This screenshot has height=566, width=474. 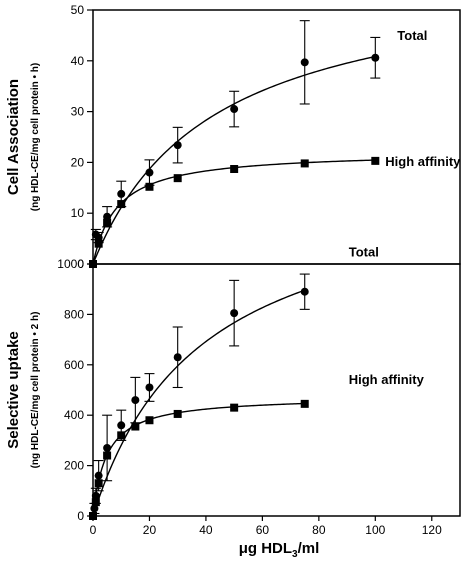 I want to click on series-label-high-affinity-upper: High affinity, so click(x=423, y=161).